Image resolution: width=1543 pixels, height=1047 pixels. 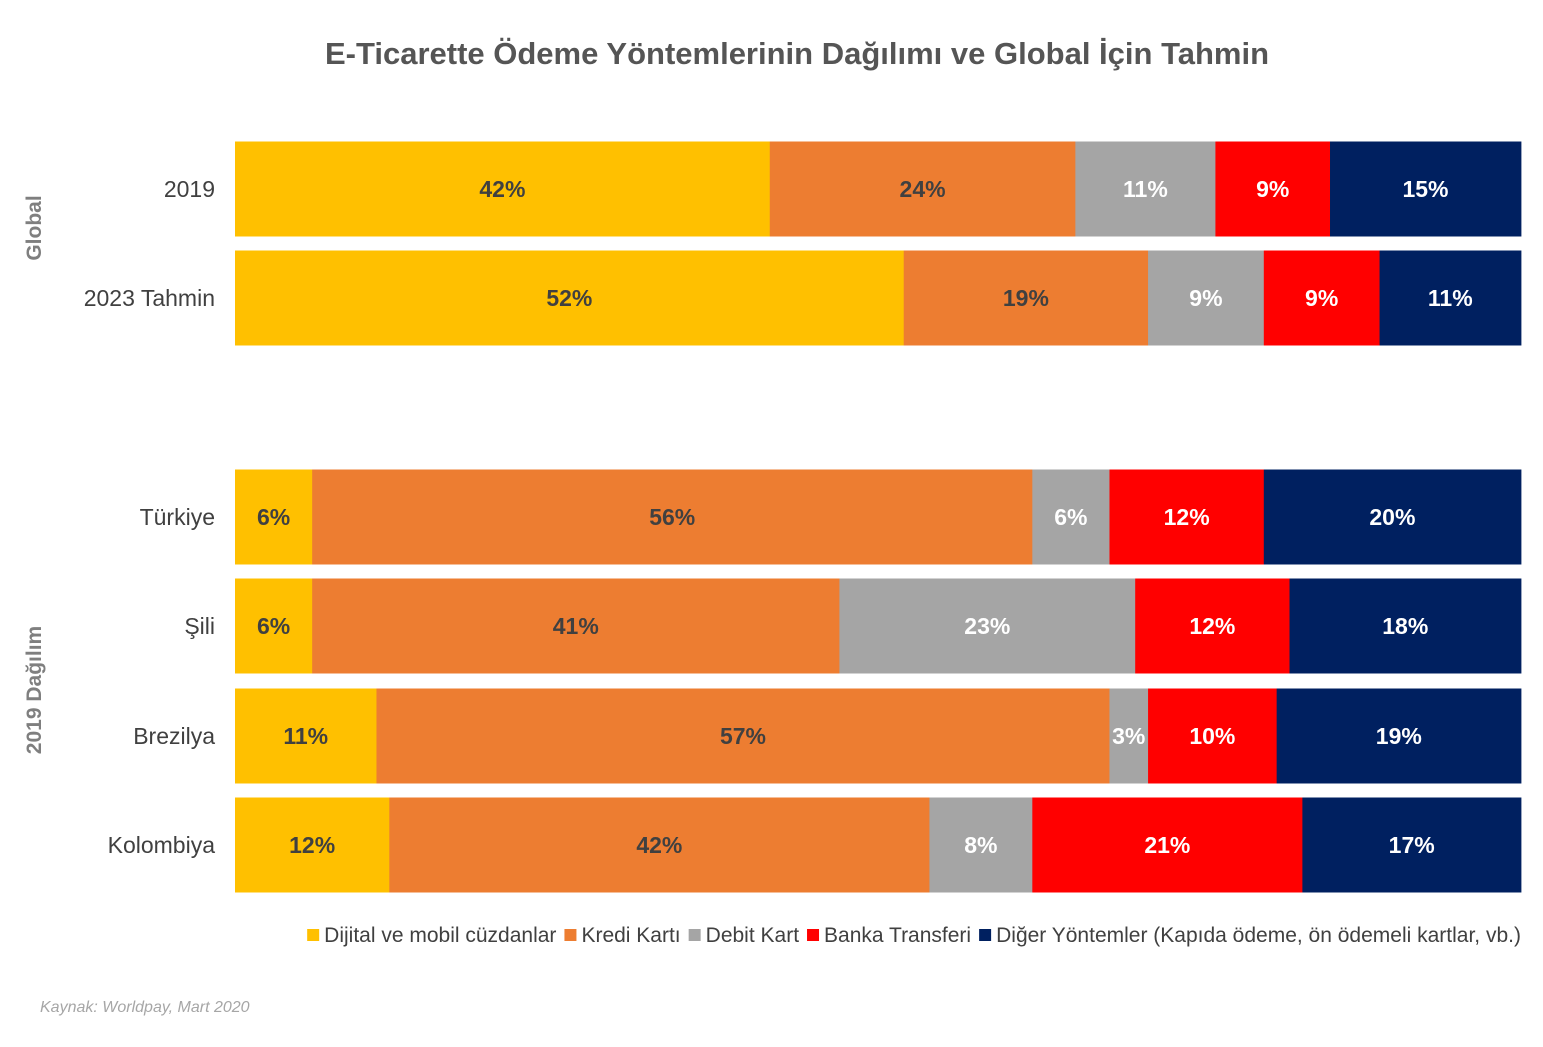 I want to click on data-label-1-5: 15%, so click(x=1425, y=189).